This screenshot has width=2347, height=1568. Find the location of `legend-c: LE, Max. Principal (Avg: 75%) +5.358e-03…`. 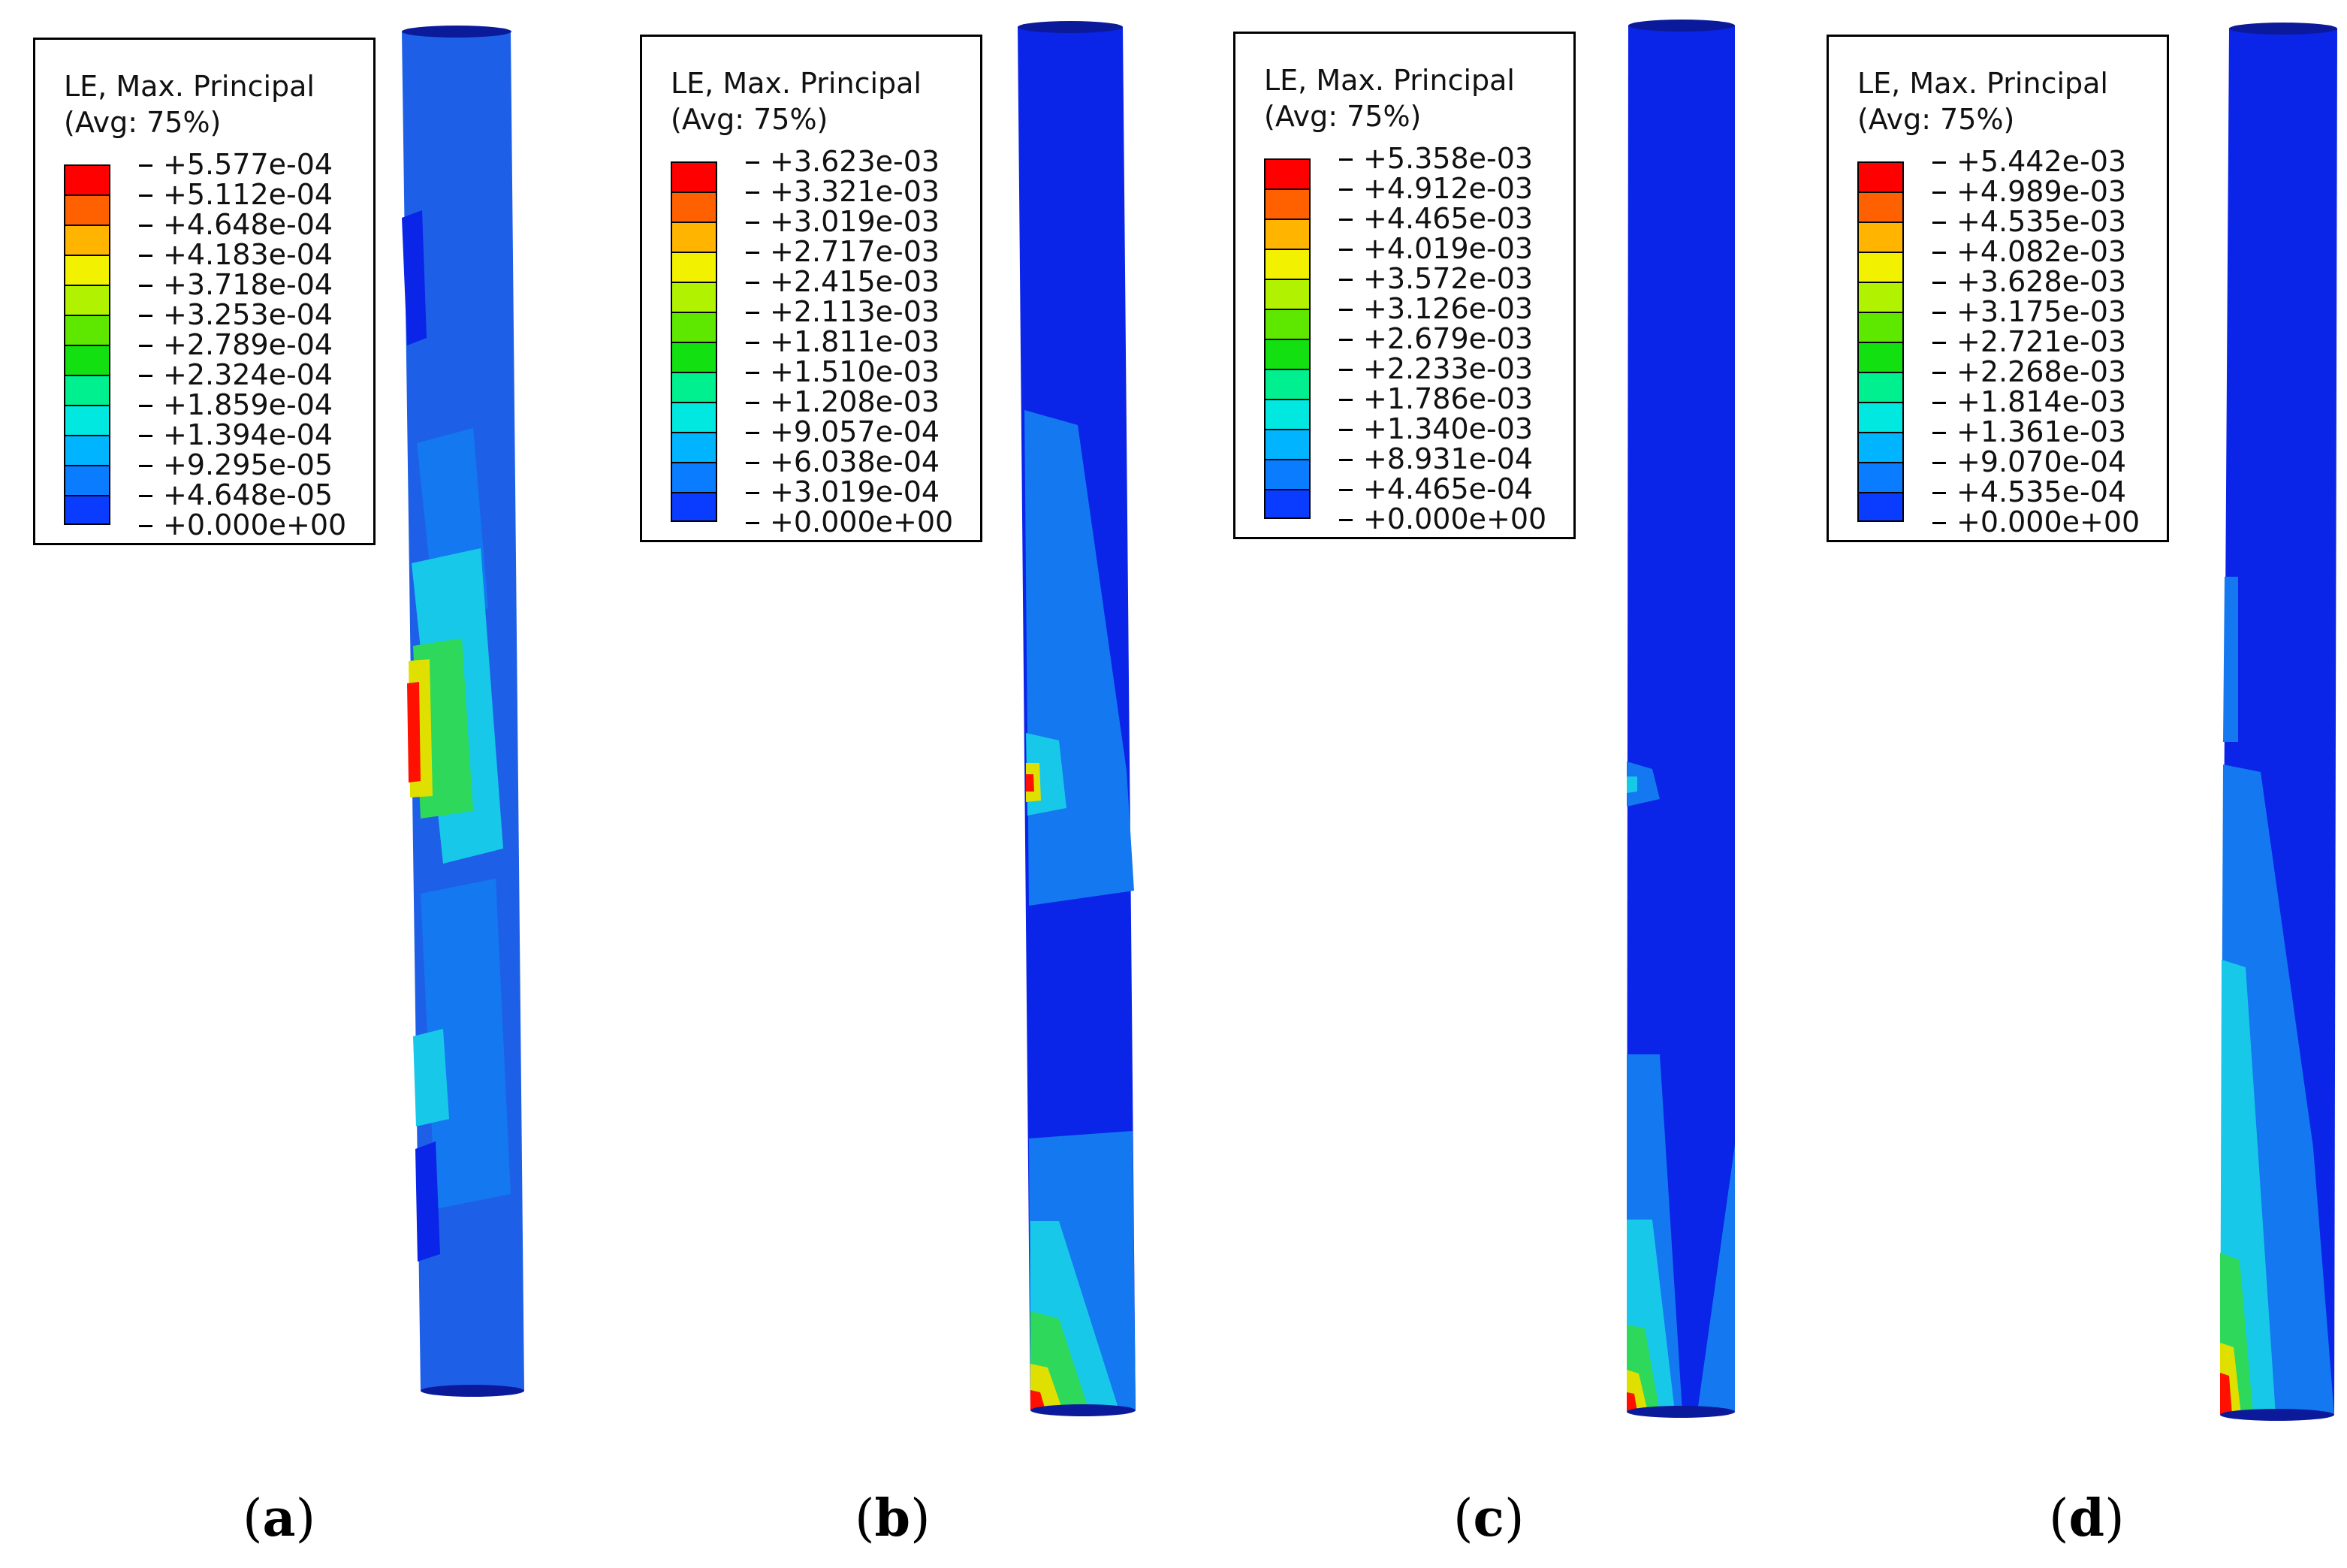

legend-c: LE, Max. Principal (Avg: 75%) +5.358e-03… is located at coordinates (1405, 286).